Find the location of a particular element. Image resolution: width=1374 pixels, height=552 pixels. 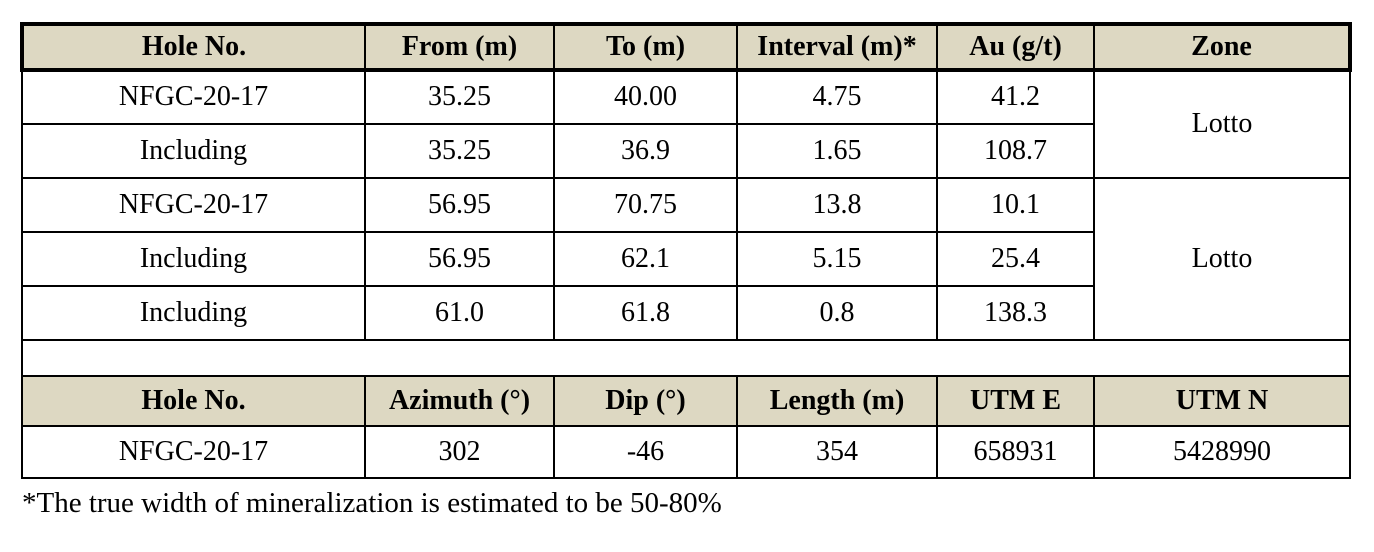

cell-from: 61.0 is located at coordinates (459, 313).